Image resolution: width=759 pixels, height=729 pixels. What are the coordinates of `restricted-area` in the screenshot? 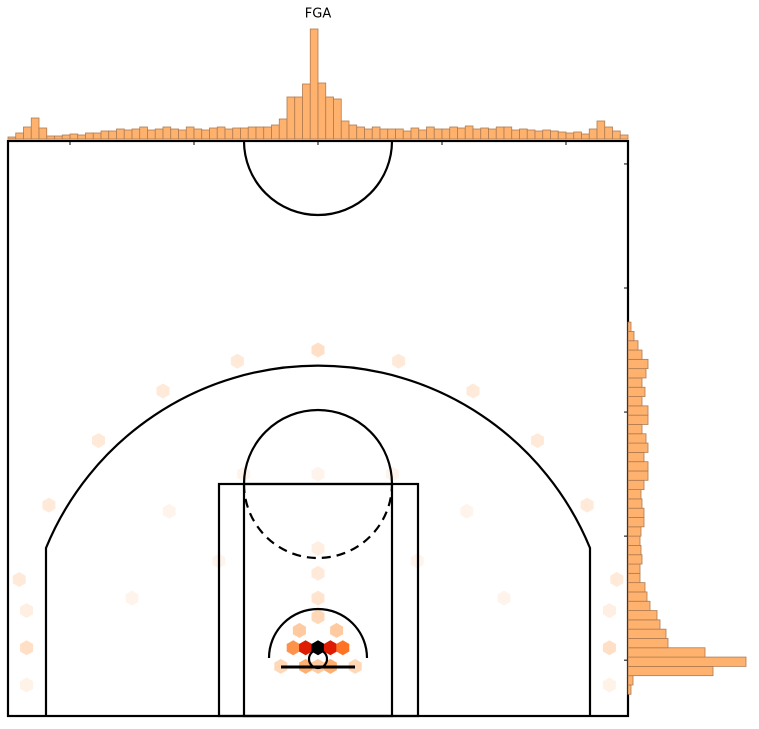 It's located at (318, 633).